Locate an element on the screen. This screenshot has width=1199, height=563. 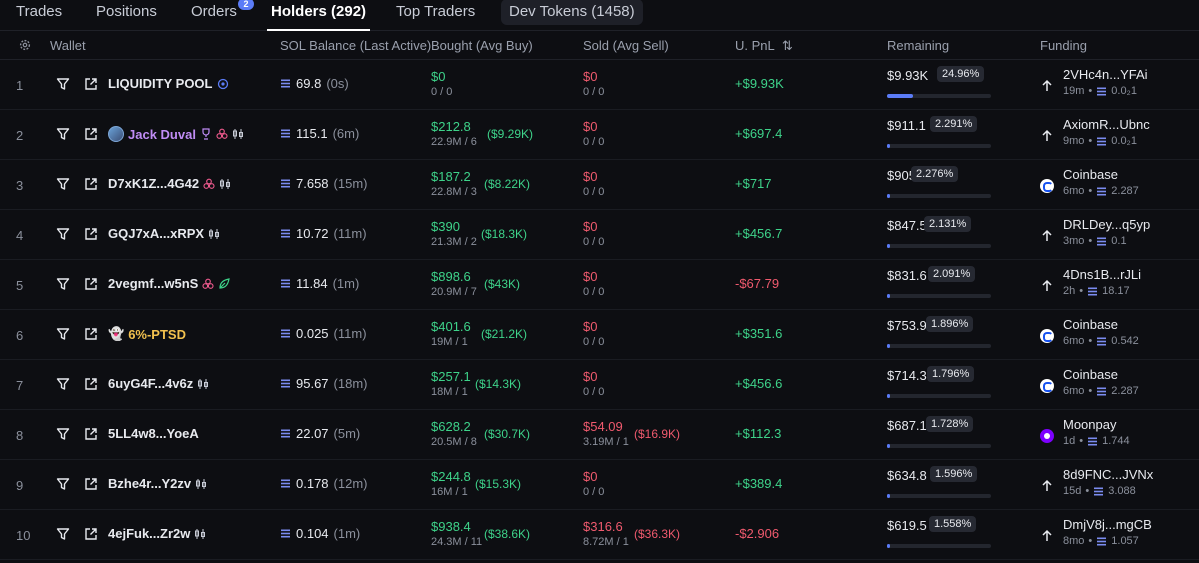
col-sol-balance: SOL Balance (Last Active) is located at coordinates (356, 45).